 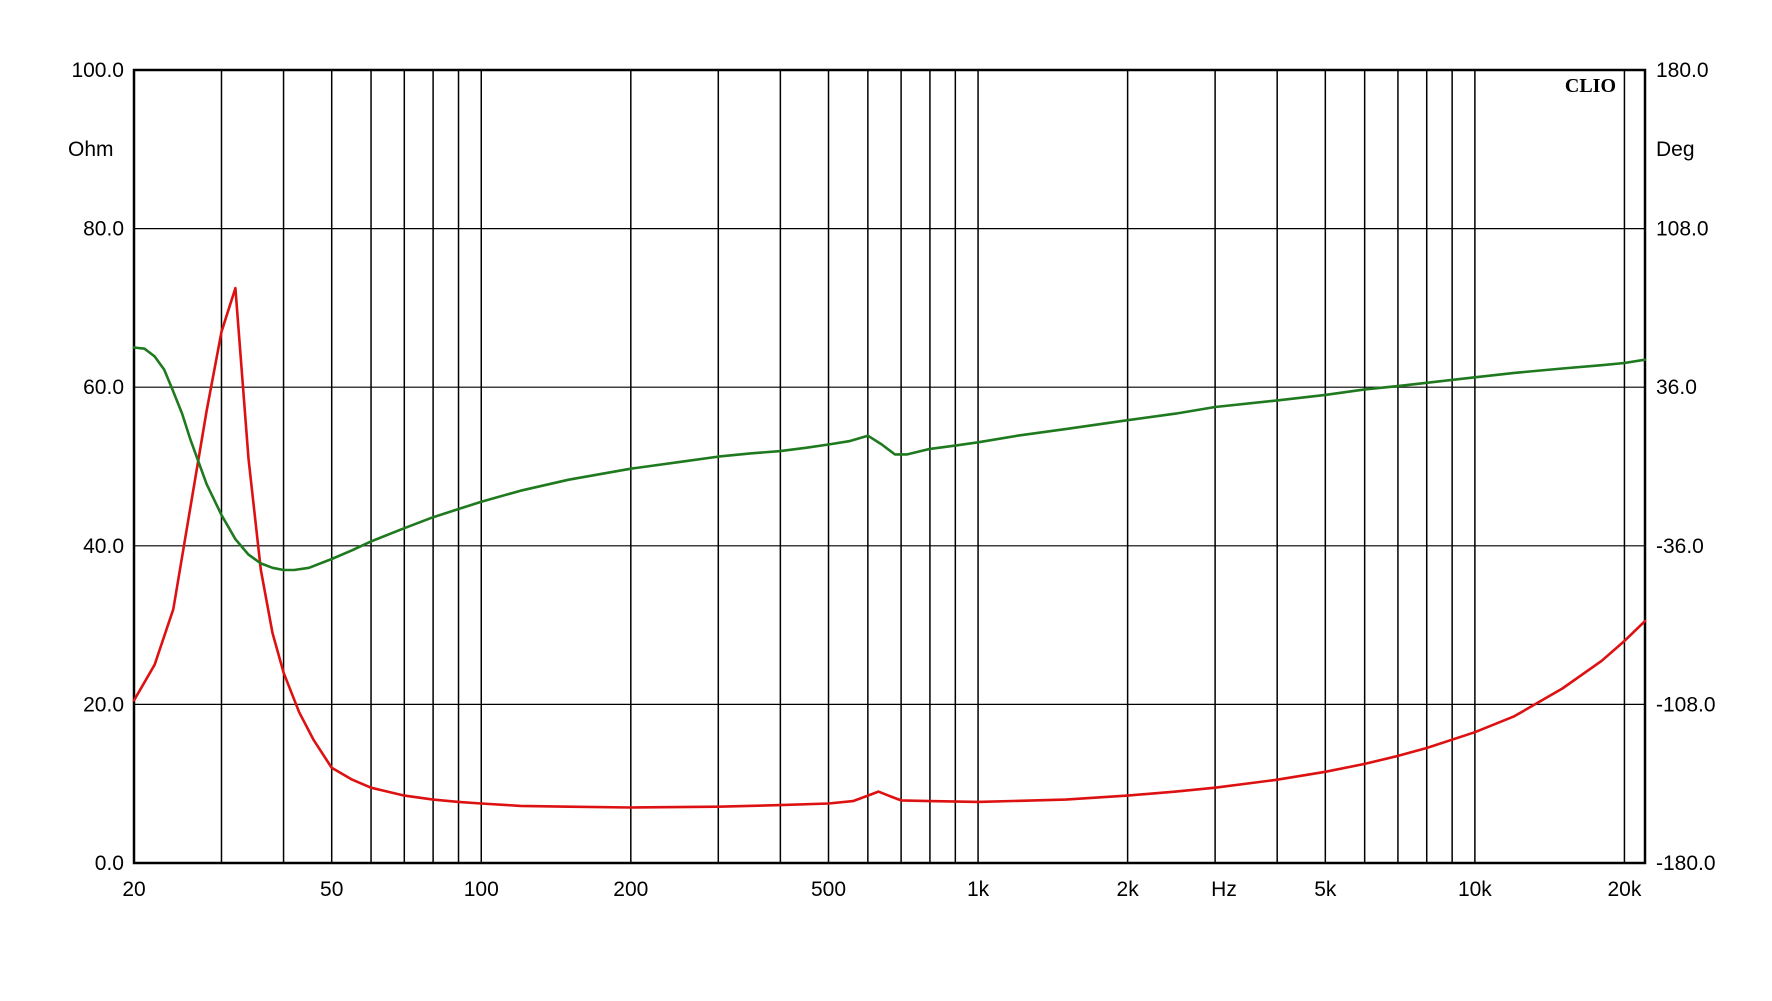 What do you see at coordinates (1475, 889) in the screenshot?
I see `x-tick-label: 10k` at bounding box center [1475, 889].